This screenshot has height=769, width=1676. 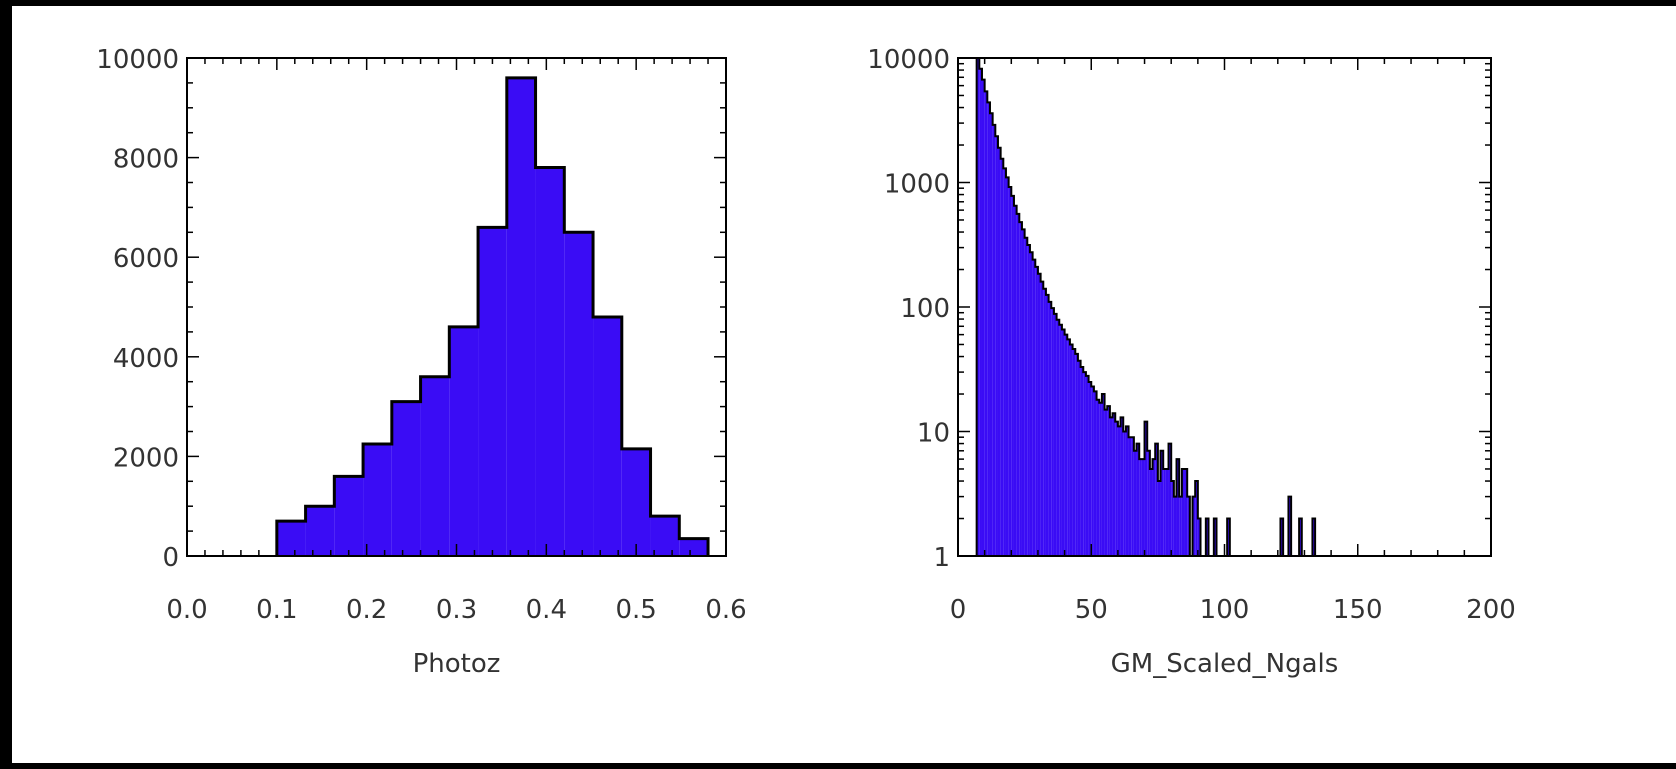 What do you see at coordinates (1091, 610) in the screenshot?
I see `x-tick-label: 50` at bounding box center [1091, 610].